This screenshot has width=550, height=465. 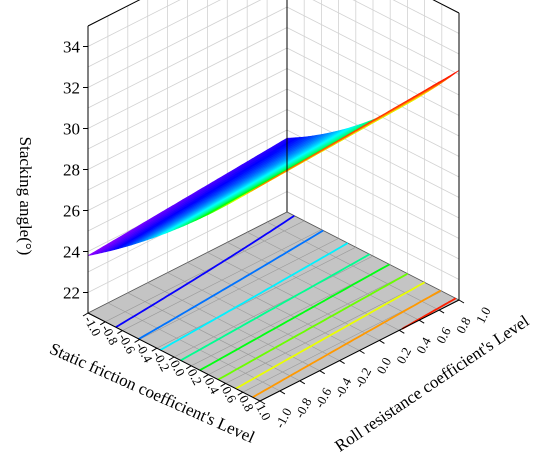 I want to click on z-tick-label: 34, so click(x=72, y=47).